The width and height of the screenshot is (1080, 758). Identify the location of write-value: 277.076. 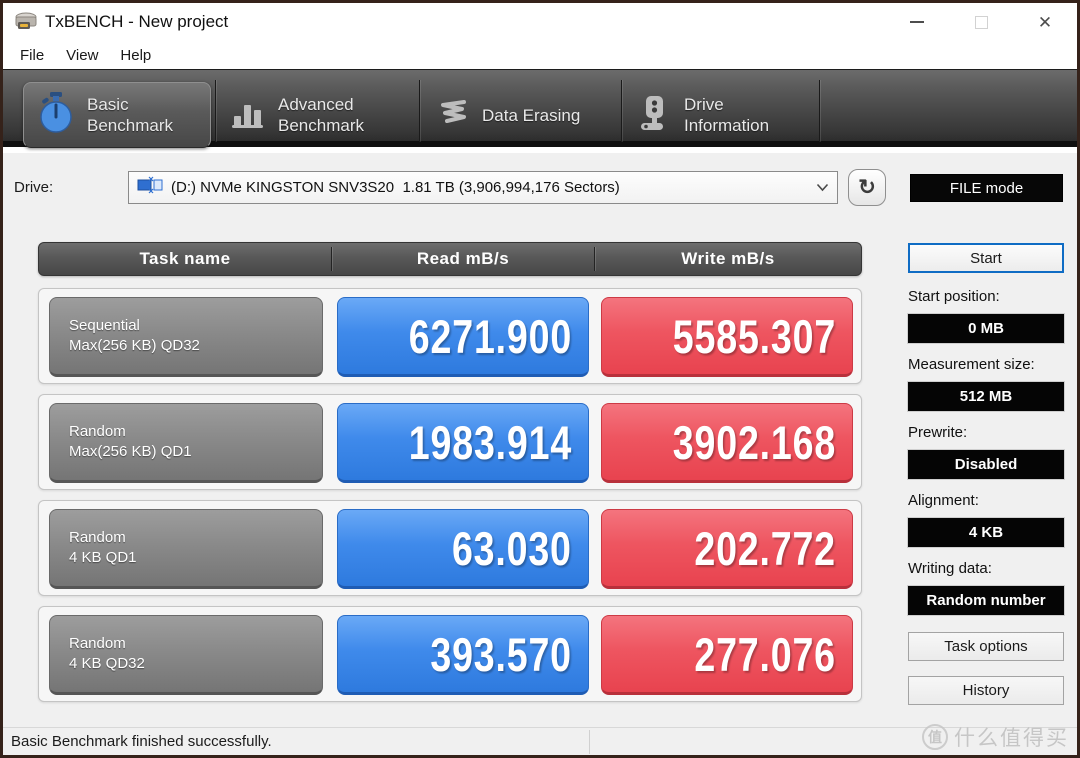
(727, 655).